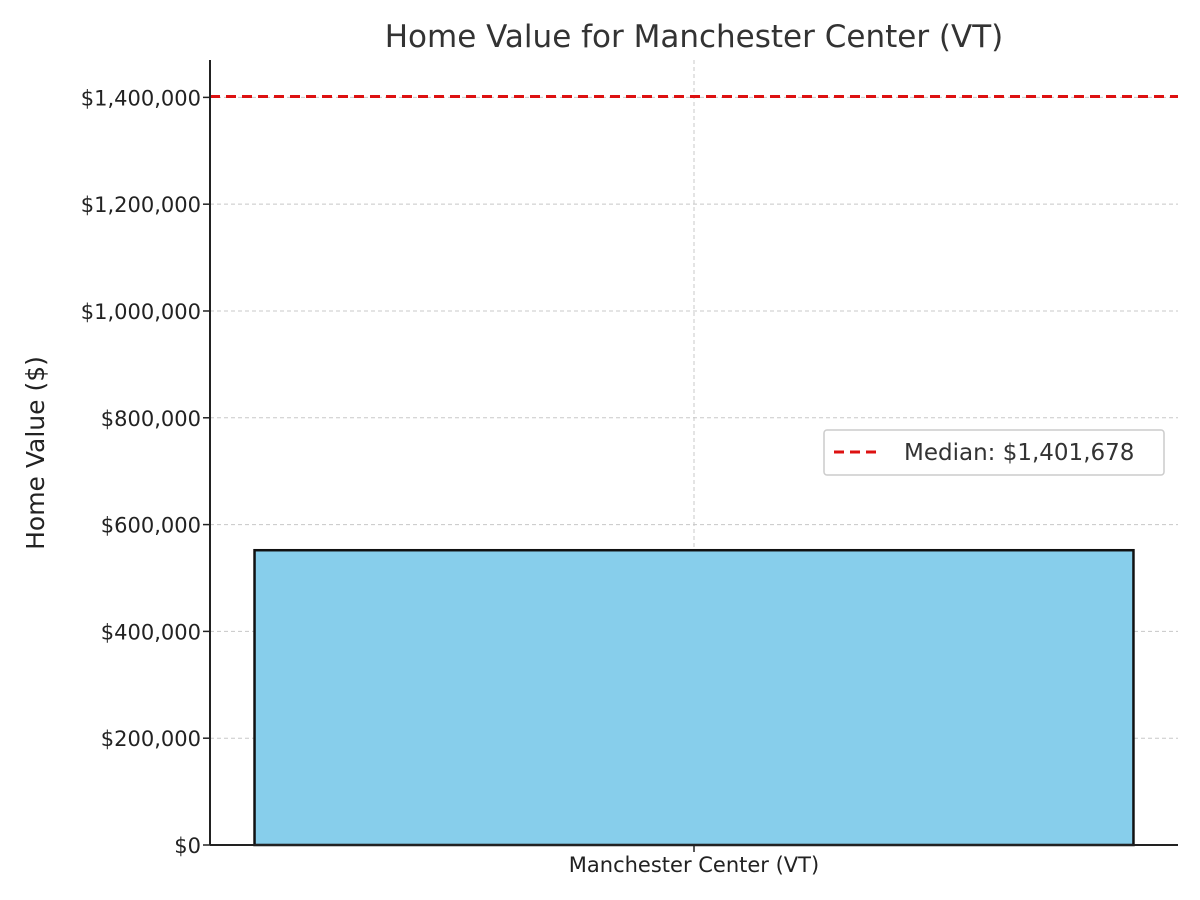  Describe the element at coordinates (187, 846) in the screenshot. I see `y-tick-label: $0` at that location.